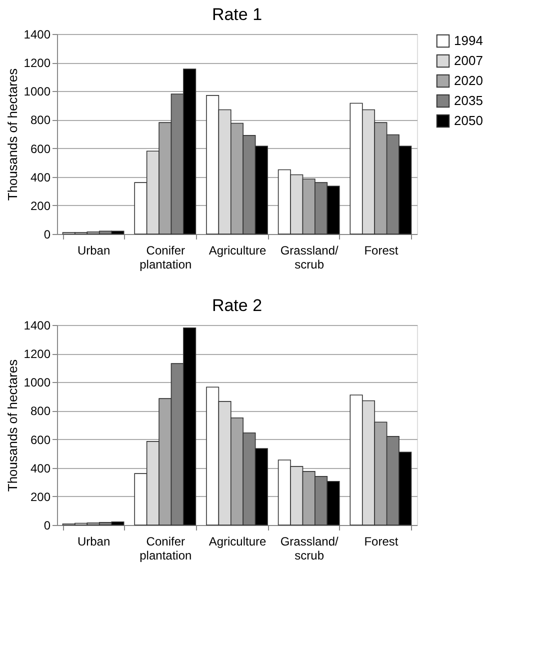  What do you see at coordinates (468, 40) in the screenshot?
I see `legend-label: 1994` at bounding box center [468, 40].